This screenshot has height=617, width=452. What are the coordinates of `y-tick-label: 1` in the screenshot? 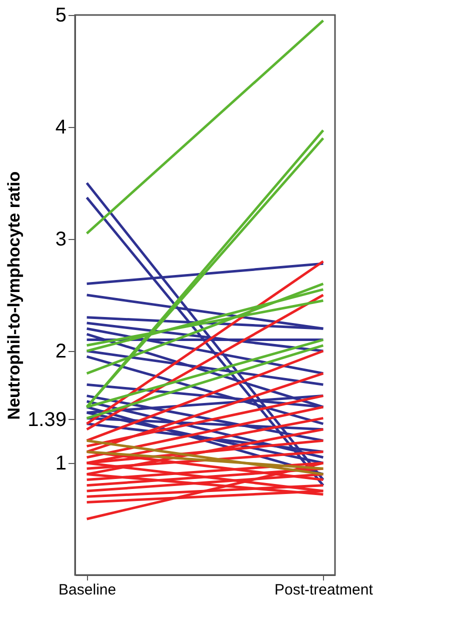 It's located at (60, 463).